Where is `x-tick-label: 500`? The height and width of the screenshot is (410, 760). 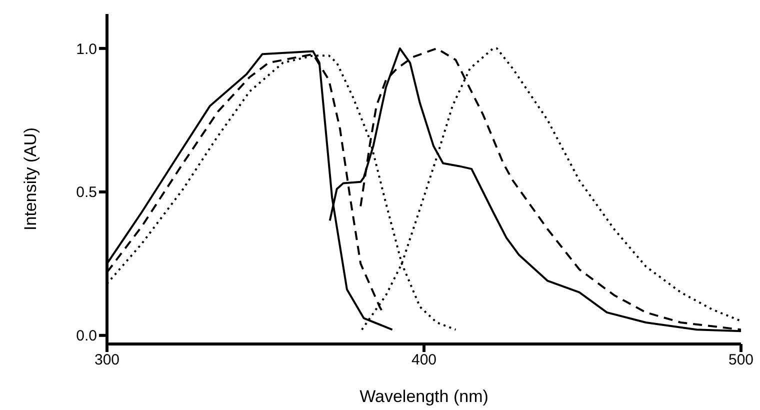
x-tick-label: 500 is located at coordinates (741, 360).